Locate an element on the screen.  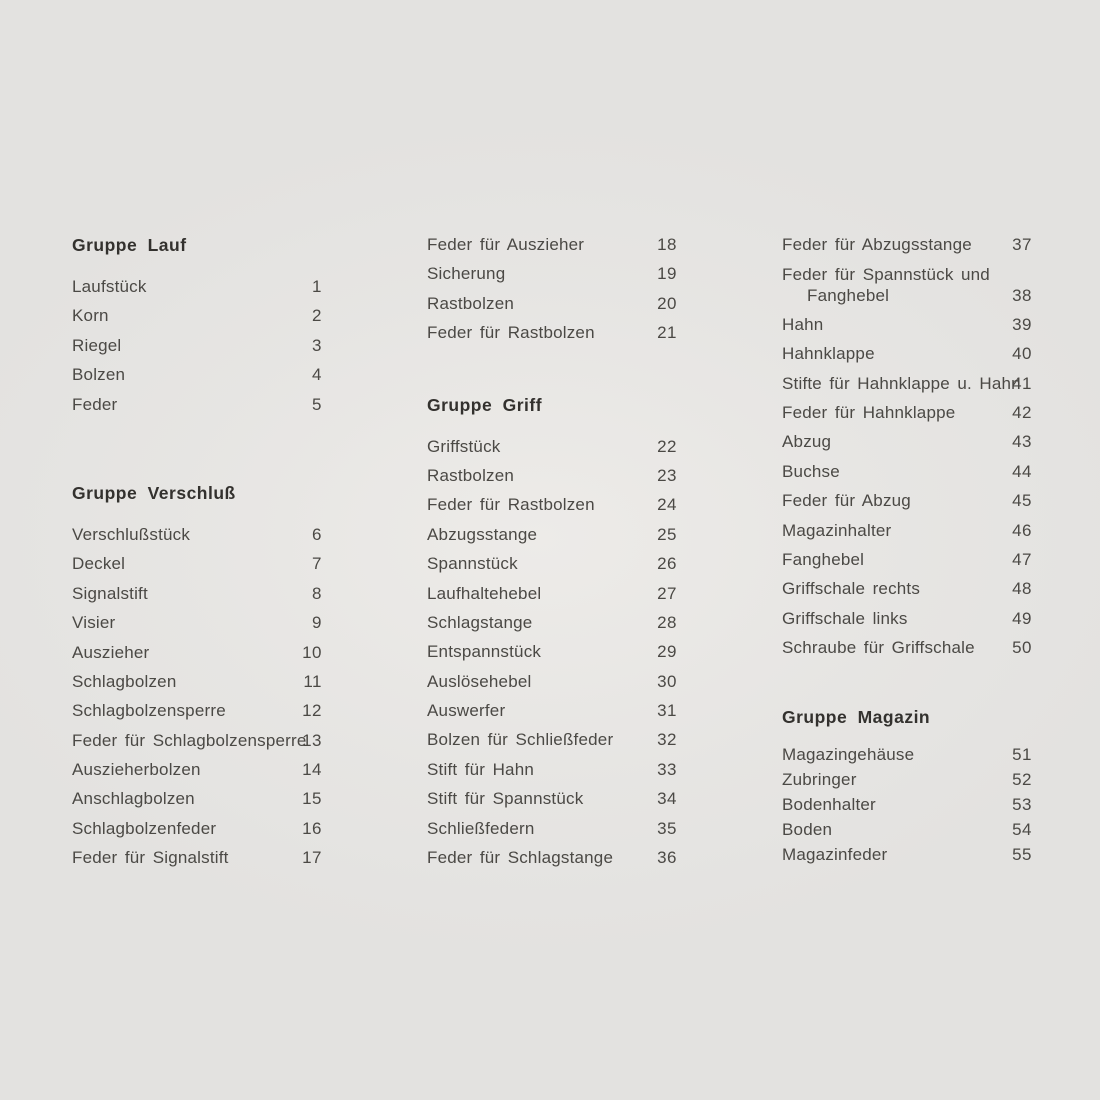
parts-row: Stifte für Hahnklappe u. Hahn 41 is located at coordinates (907, 383).